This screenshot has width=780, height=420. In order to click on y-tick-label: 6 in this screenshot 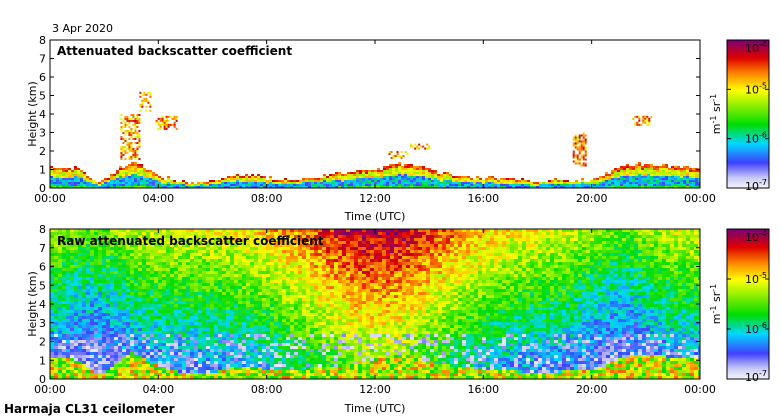, I will do `click(42, 77)`.